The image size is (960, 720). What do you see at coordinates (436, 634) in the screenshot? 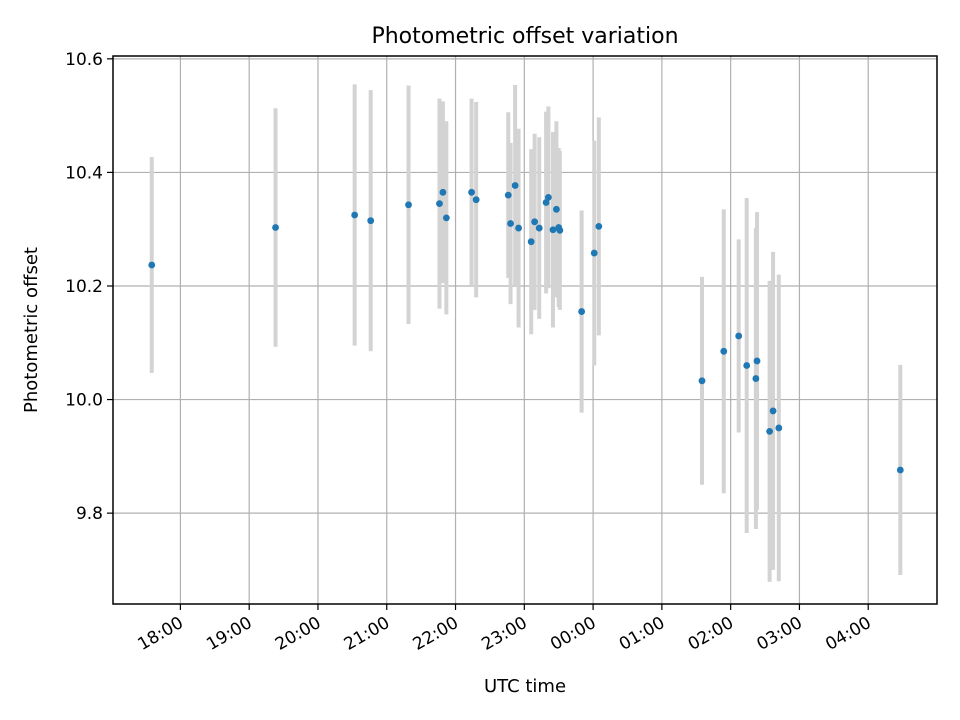
I see `x-tick-label: 22:00` at bounding box center [436, 634].